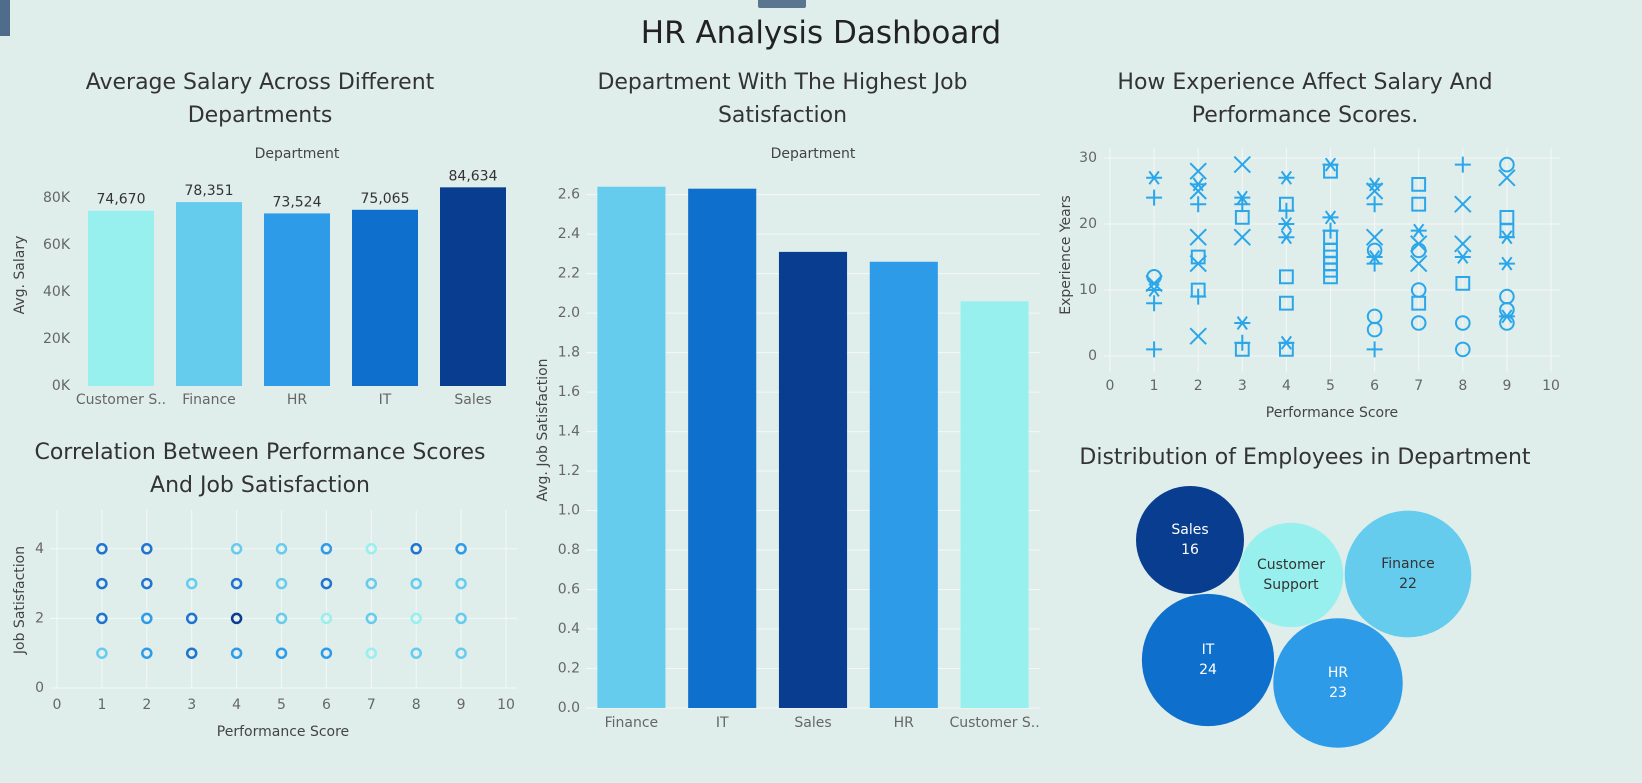 The image size is (1642, 783). What do you see at coordinates (39, 688) in the screenshot?
I see `y-tick-label: 0` at bounding box center [39, 688].